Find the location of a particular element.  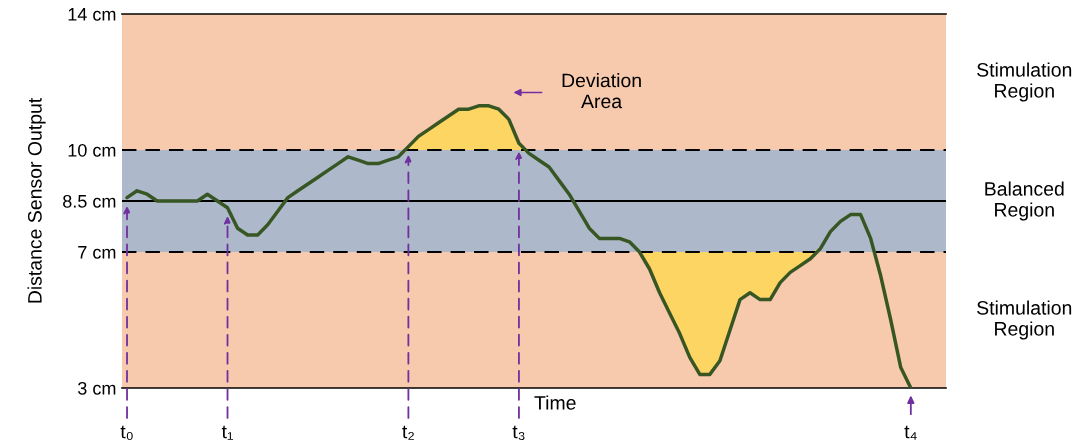

y-tick-label: 8.5 cm is located at coordinates (89, 201).